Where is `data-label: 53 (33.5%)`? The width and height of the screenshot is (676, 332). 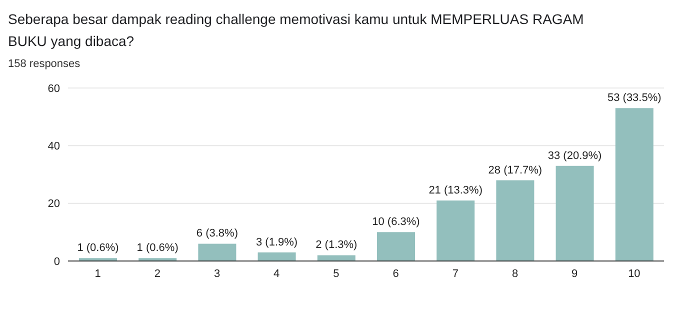 data-label: 53 (33.5%) is located at coordinates (634, 98).